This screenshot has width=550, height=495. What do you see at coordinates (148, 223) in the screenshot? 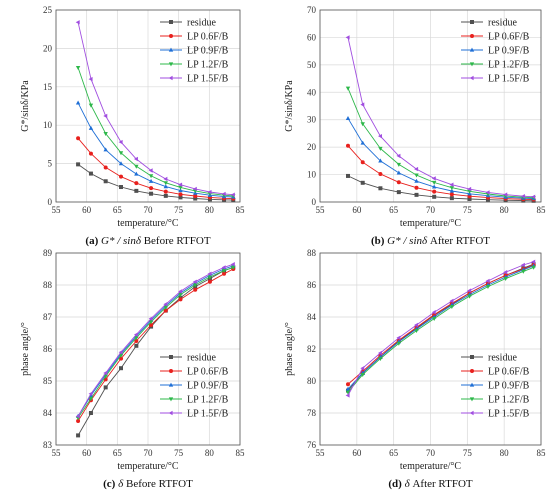
I see `x-axis-label: temperature/°C` at bounding box center [148, 223].